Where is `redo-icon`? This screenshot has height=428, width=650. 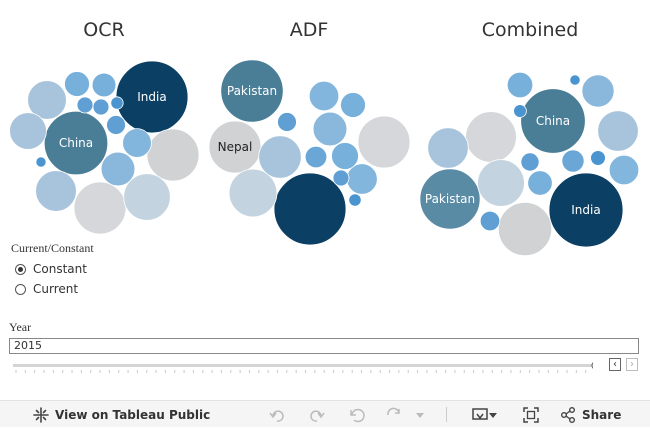 redo-icon is located at coordinates (317, 415).